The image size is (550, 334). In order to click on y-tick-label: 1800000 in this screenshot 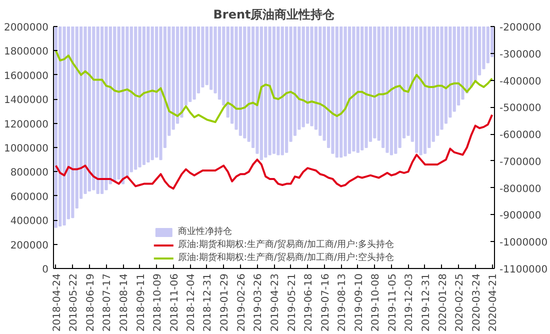, I will do `click(26, 52)`.